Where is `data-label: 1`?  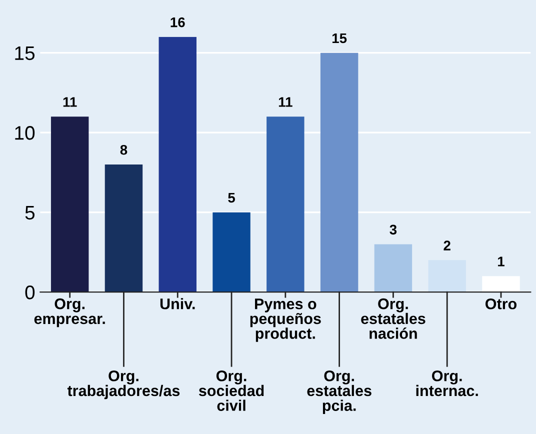
data-label: 1 is located at coordinates (501, 261).